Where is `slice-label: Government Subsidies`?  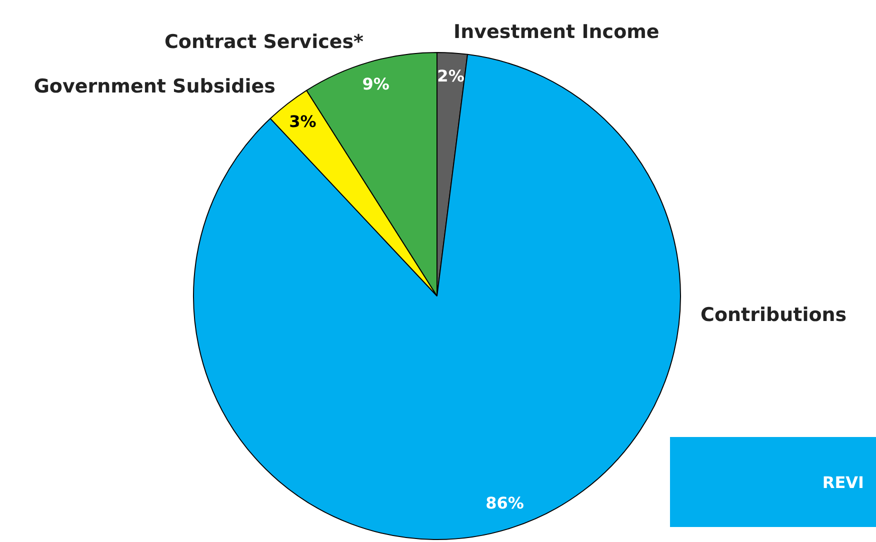 slice-label: Government Subsidies is located at coordinates (155, 87).